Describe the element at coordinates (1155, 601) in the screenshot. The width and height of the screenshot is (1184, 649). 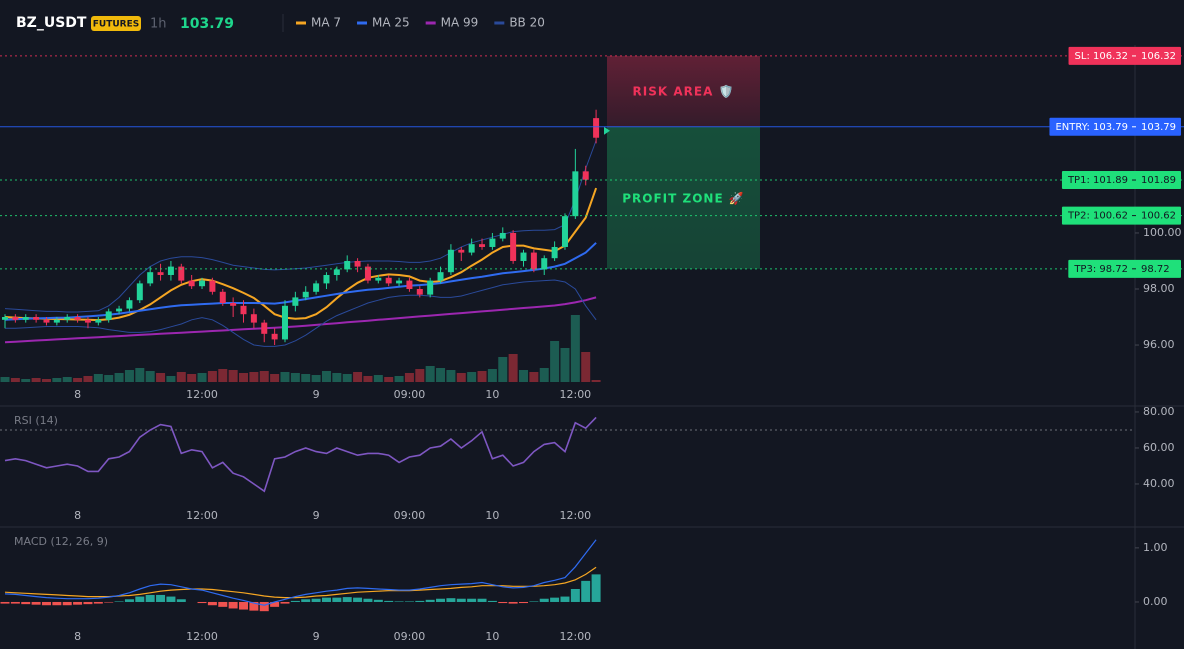
I see `y-tick-label: 0.00` at that location.